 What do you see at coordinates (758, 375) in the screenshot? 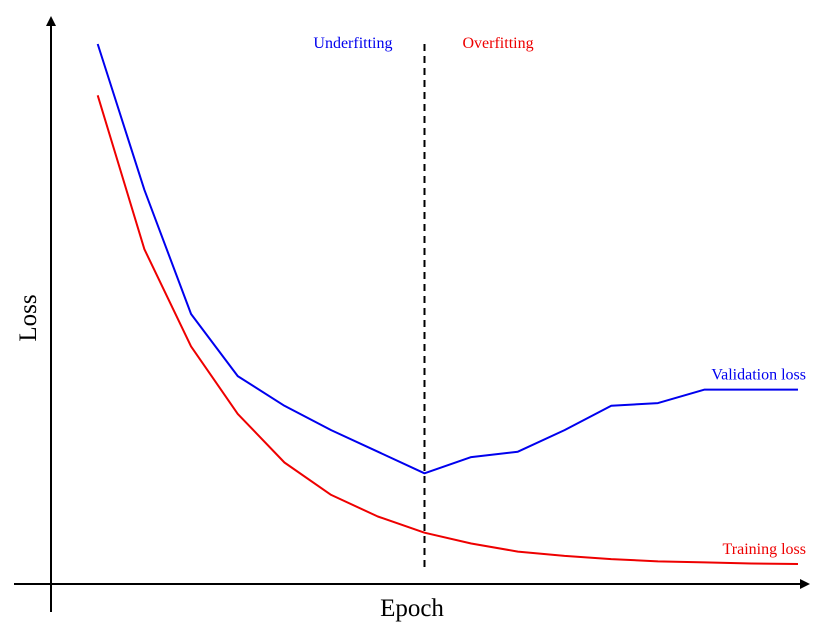
I see `series-label-validation-loss: Validation loss` at bounding box center [758, 375].